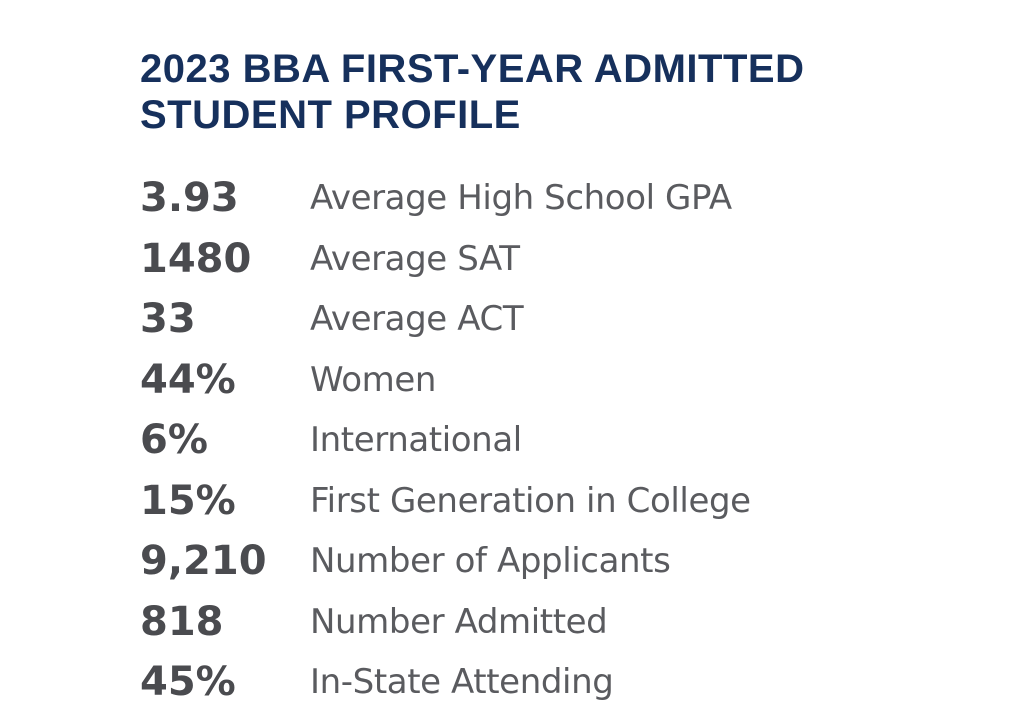 The height and width of the screenshot is (722, 1012). Describe the element at coordinates (445, 380) in the screenshot. I see `stat-row-women: 44% Women` at that location.